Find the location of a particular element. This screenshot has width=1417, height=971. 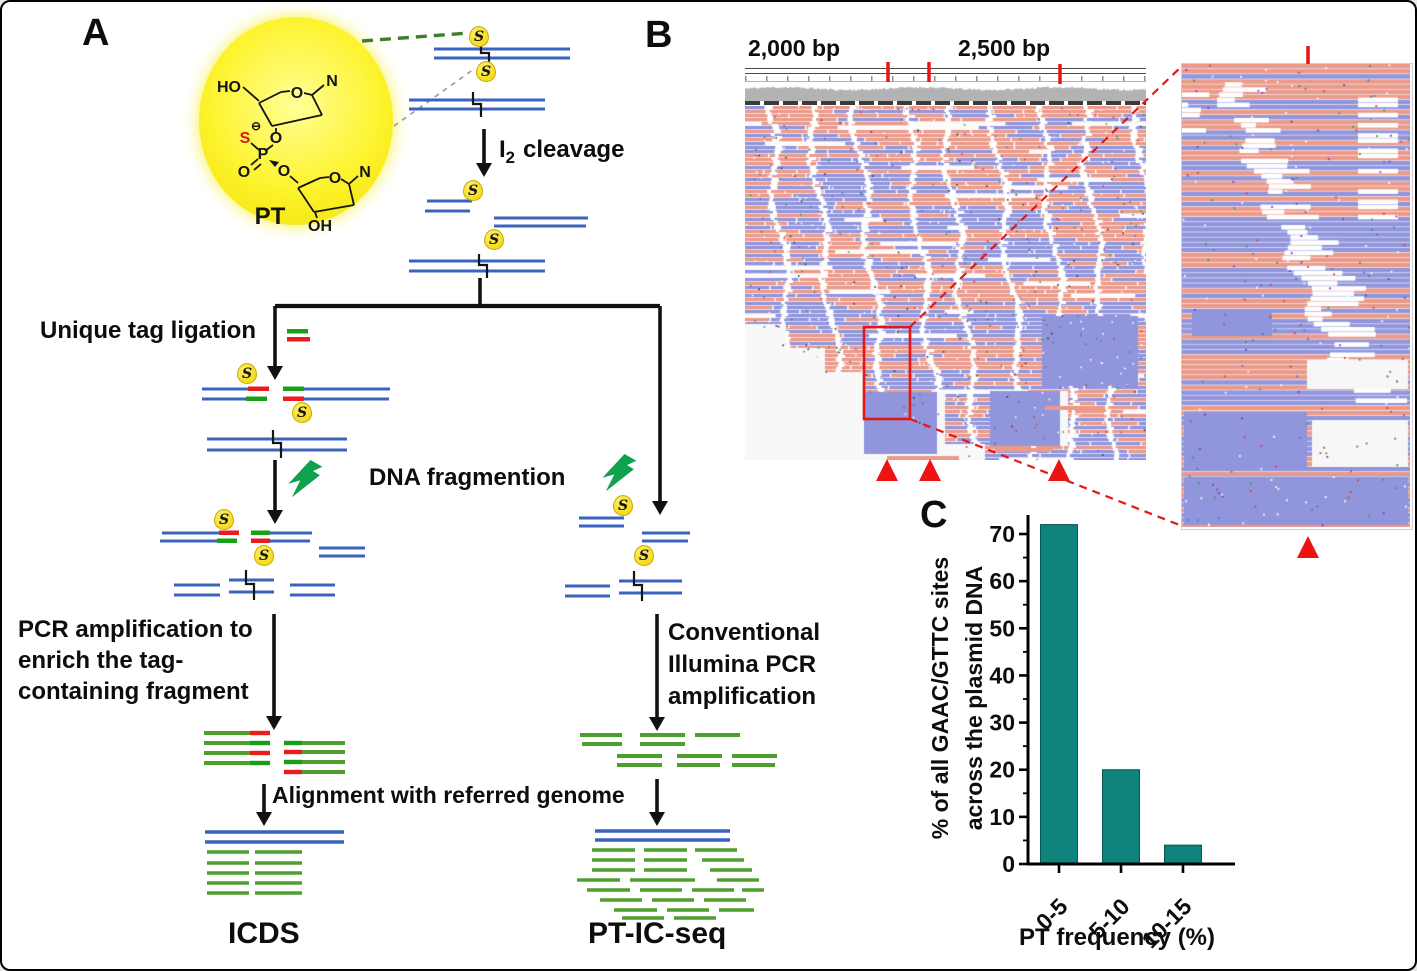

svg-text: 20 is located at coordinates (1002, 770).